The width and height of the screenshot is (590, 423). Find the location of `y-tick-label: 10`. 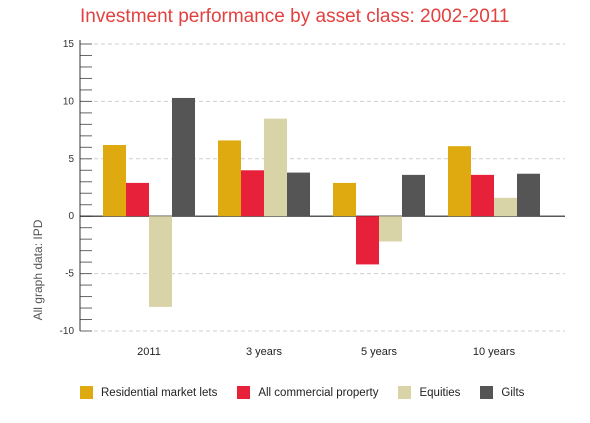

y-tick-label: 10 is located at coordinates (69, 101).